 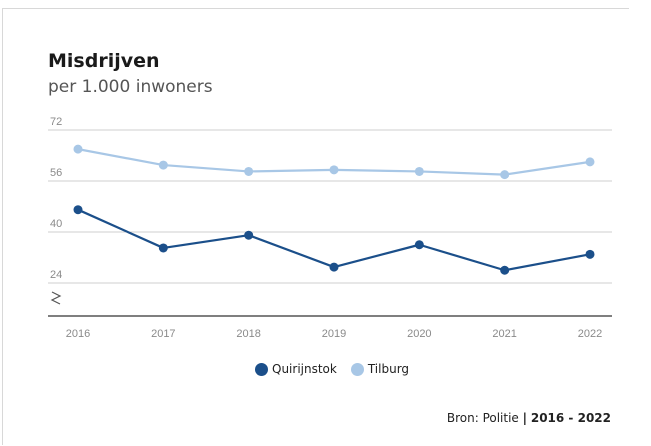 I want to click on chart-title: Misdrijven, so click(x=104, y=61).